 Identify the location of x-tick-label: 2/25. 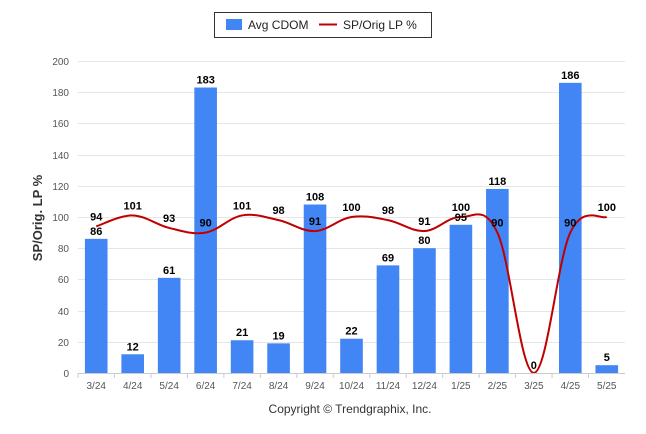
(498, 386).